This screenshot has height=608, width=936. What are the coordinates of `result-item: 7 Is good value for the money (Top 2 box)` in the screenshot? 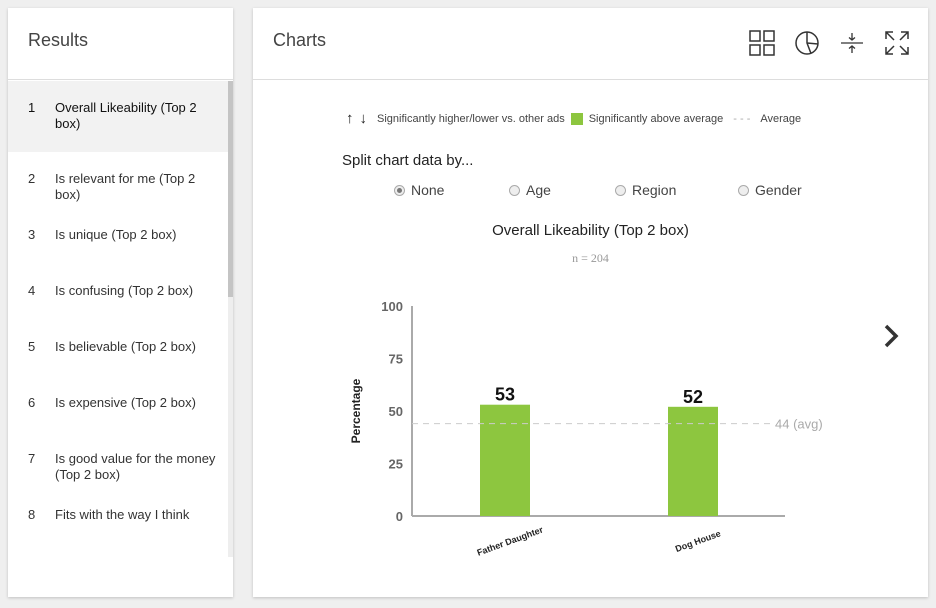 It's located at (118, 460).